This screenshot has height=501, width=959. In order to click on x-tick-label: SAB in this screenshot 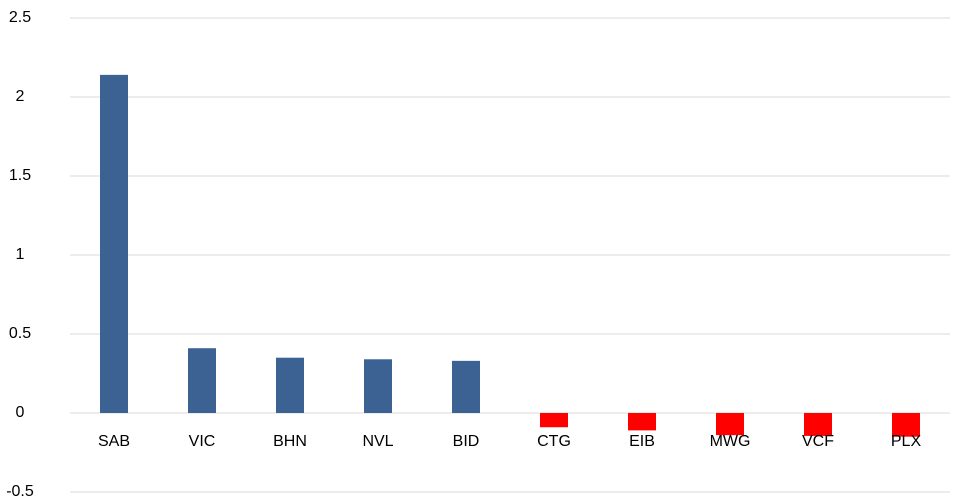, I will do `click(114, 441)`.